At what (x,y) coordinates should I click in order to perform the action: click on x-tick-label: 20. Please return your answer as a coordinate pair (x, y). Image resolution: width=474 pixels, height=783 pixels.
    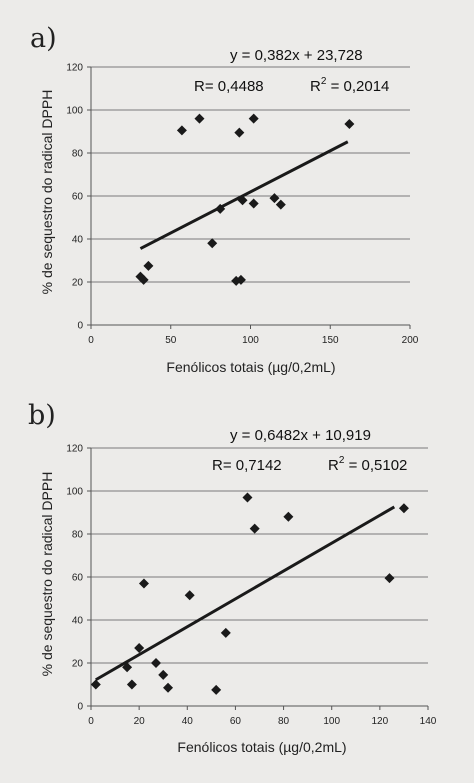
    Looking at the image, I should click on (140, 721).